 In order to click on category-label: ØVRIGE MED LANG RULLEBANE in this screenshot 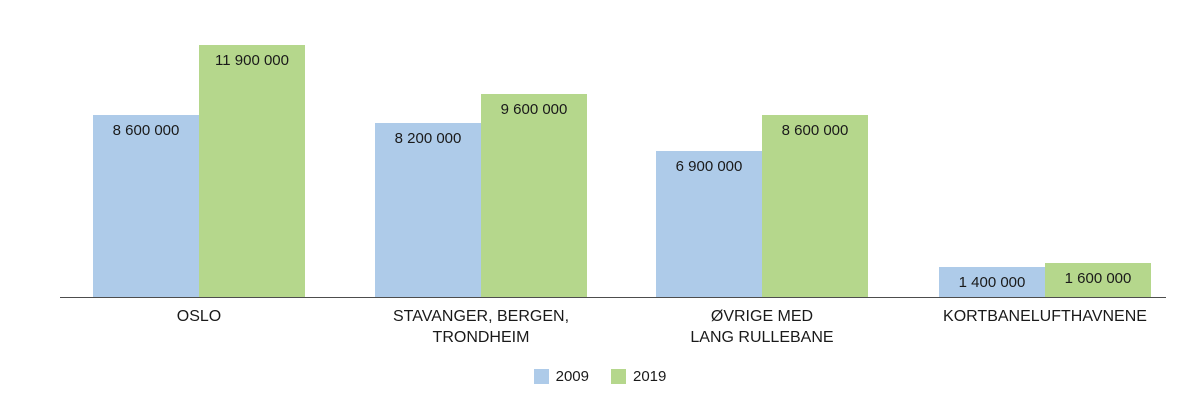, I will do `click(762, 327)`.